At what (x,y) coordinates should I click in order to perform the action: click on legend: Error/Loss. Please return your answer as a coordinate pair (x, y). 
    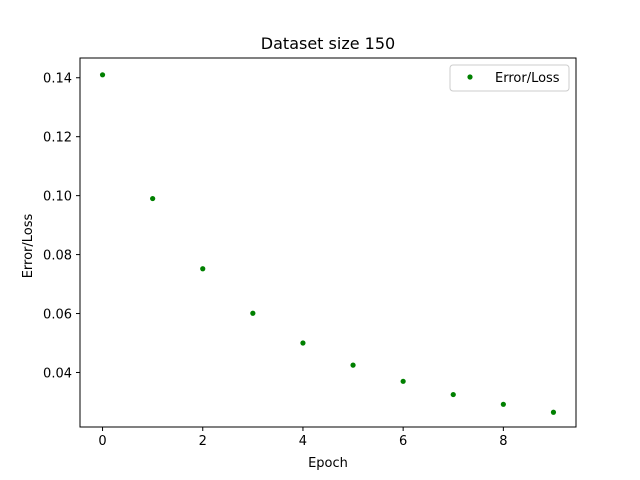
    Looking at the image, I should click on (509, 78).